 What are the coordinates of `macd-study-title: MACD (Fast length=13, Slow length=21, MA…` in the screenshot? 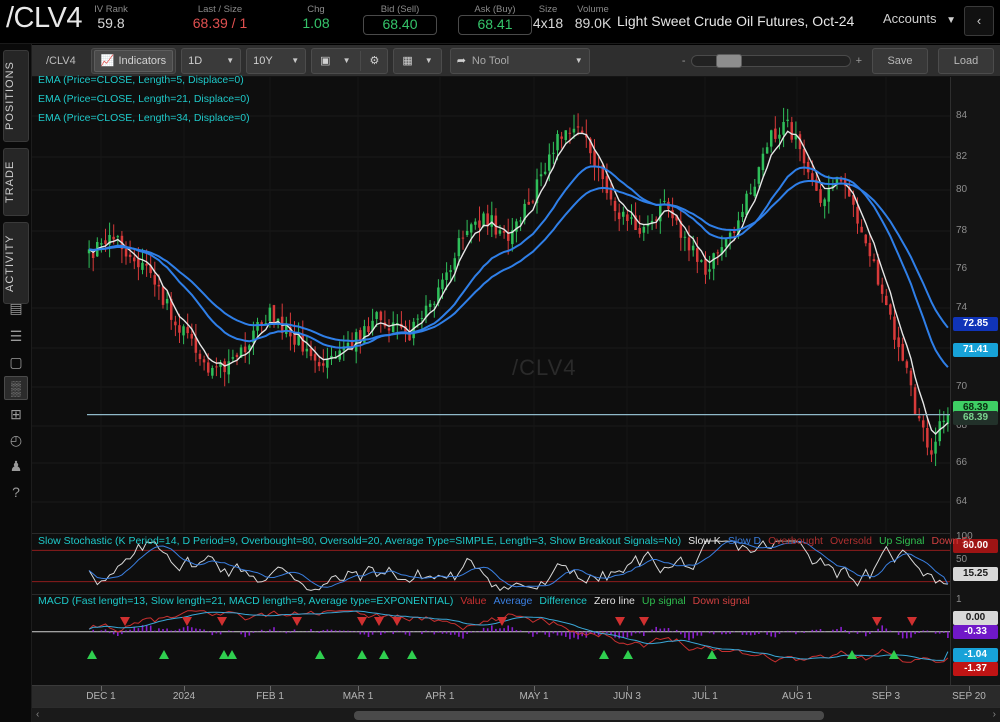 It's located at (246, 601).